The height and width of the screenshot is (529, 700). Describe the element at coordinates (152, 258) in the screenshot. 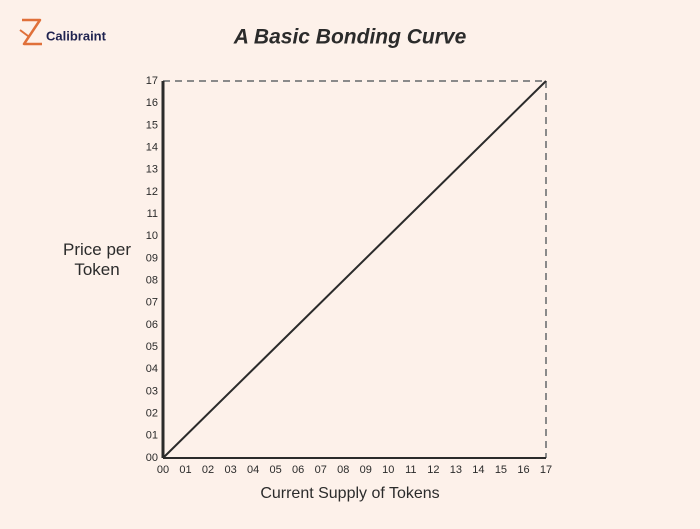

I see `y-tick-label: 09` at that location.